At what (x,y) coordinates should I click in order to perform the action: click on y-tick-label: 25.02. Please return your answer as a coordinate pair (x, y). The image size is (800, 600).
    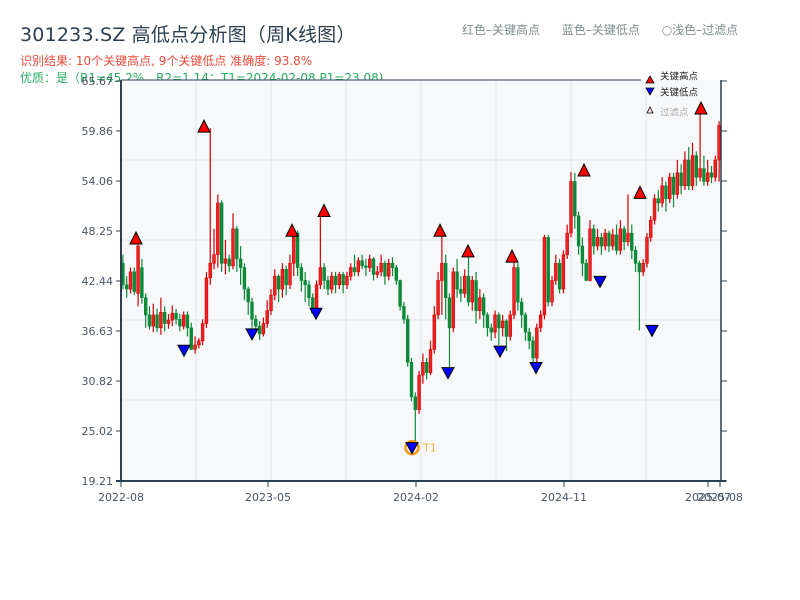
    Looking at the image, I should click on (98, 431).